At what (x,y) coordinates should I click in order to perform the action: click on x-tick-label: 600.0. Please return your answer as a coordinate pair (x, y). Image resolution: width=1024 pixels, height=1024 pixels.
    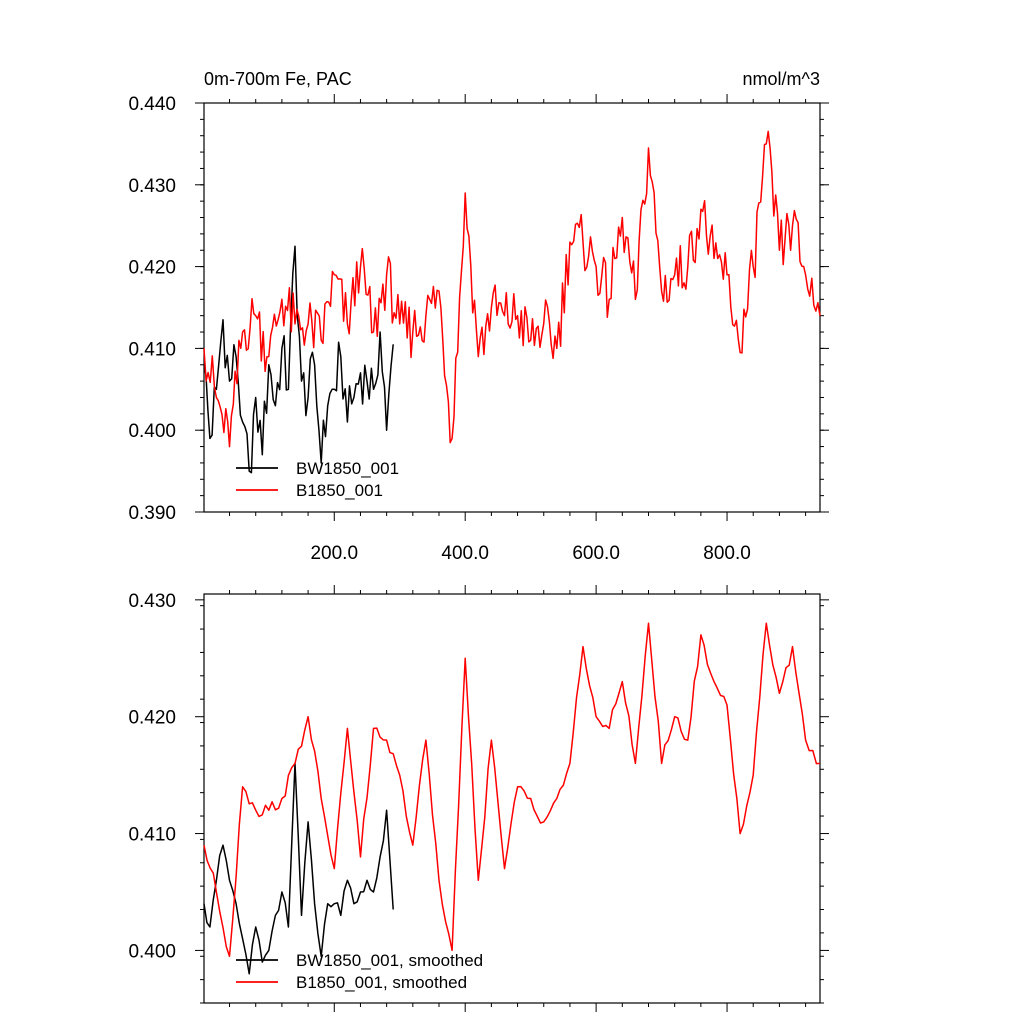
    Looking at the image, I should click on (596, 553).